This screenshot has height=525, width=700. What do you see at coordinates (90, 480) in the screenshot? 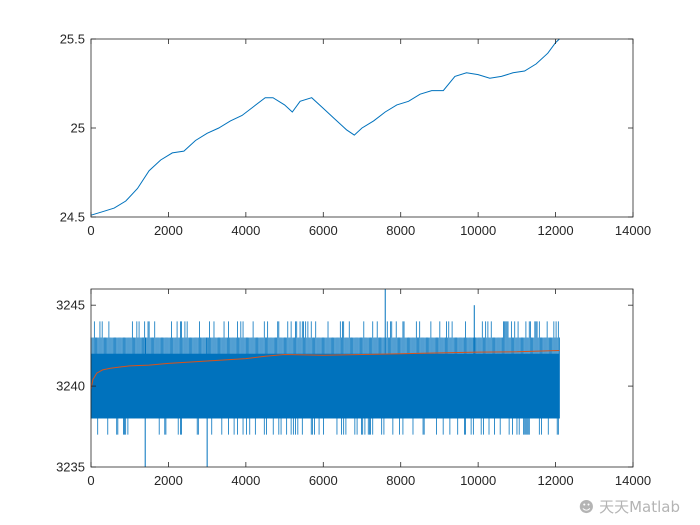
I see `bottom-x-tick-label: 0` at bounding box center [90, 480].